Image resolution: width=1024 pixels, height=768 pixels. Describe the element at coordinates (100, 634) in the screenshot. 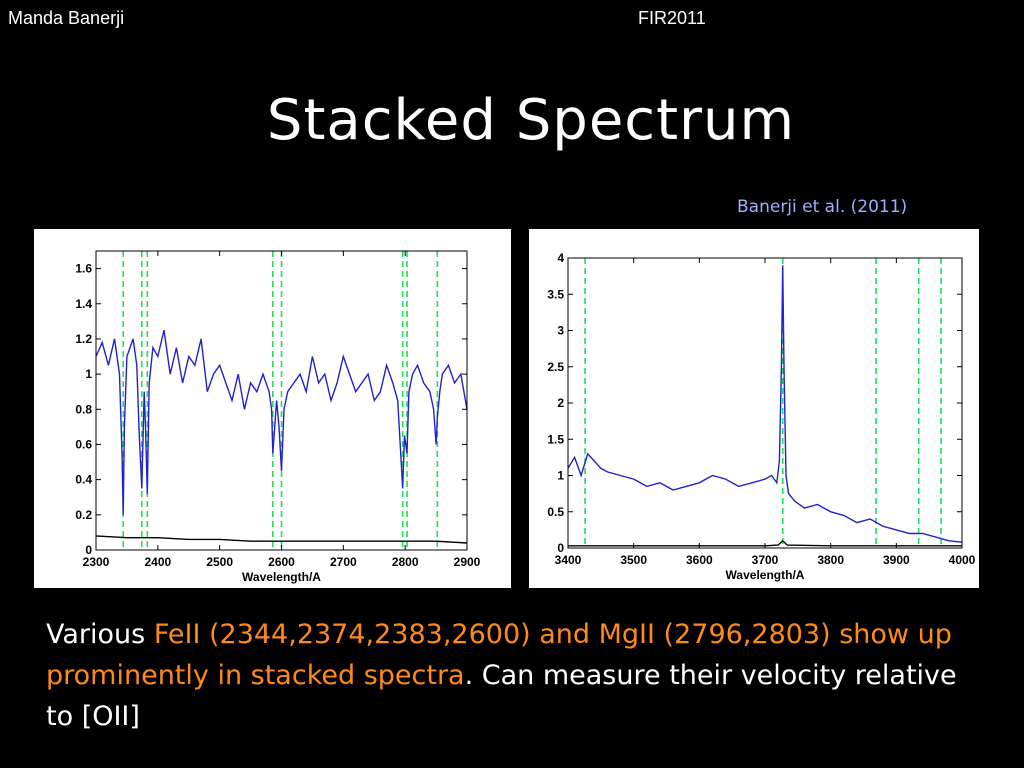

I see `caption-prefix: Various` at that location.